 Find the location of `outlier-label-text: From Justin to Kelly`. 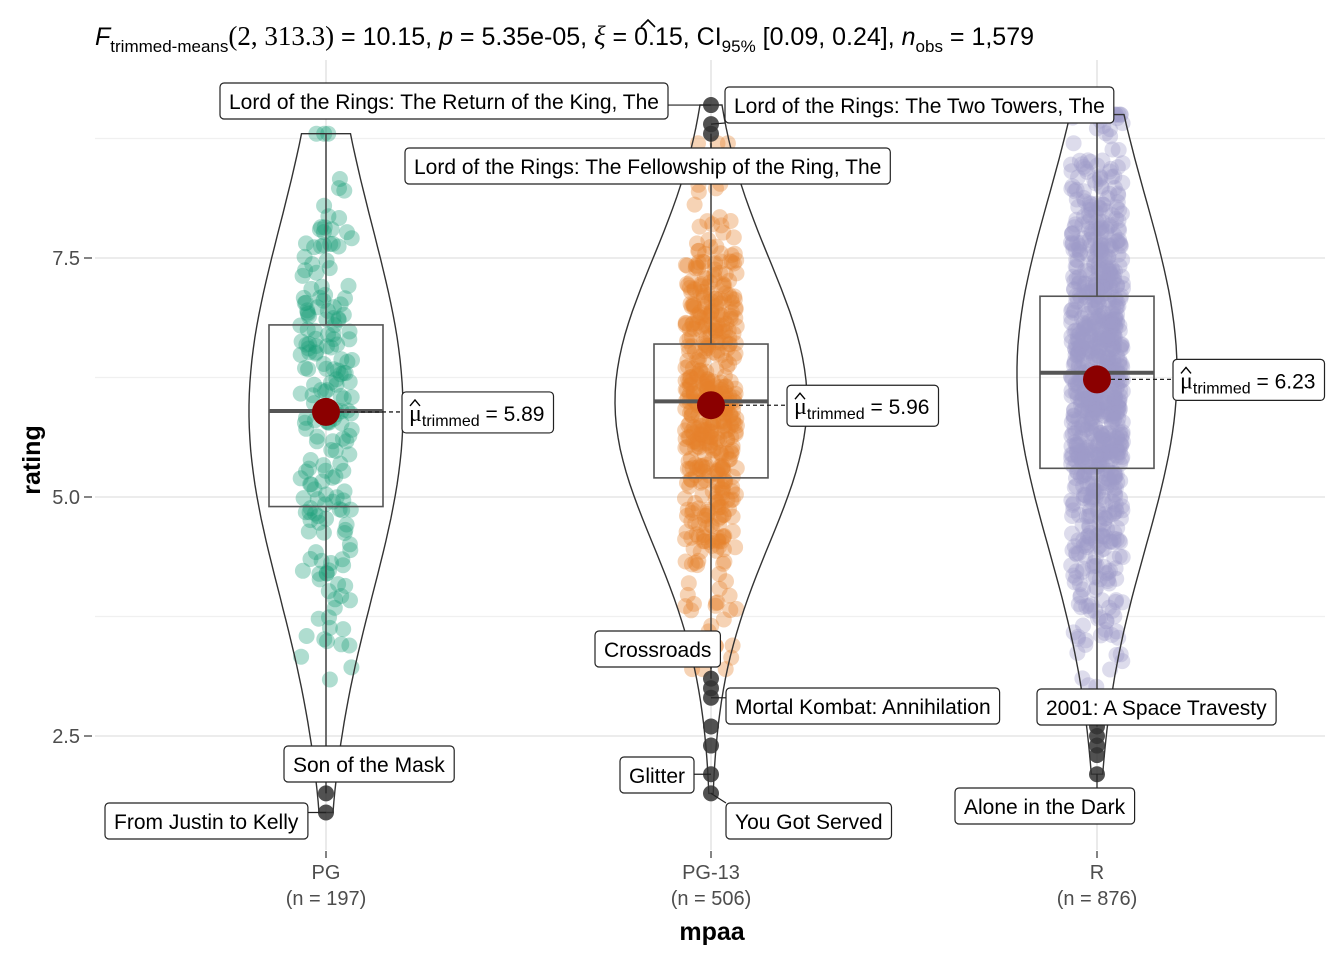

outlier-label-text: From Justin to Kelly is located at coordinates (206, 822).